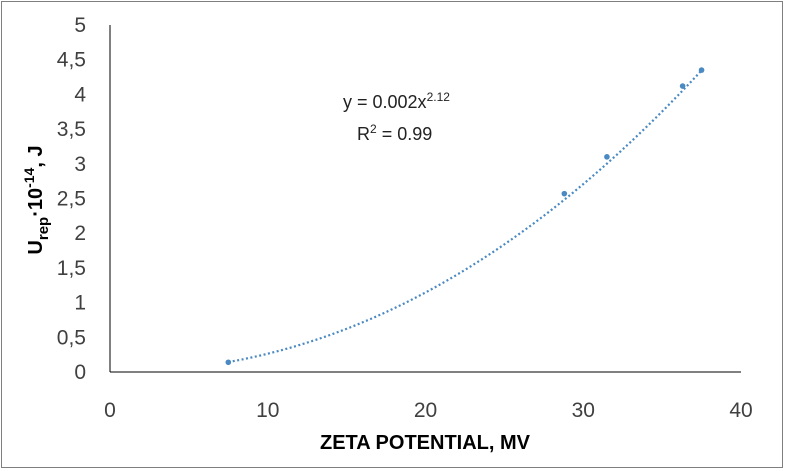 This screenshot has height=471, width=786. What do you see at coordinates (80, 164) in the screenshot?
I see `y-tick-label: 3` at bounding box center [80, 164].